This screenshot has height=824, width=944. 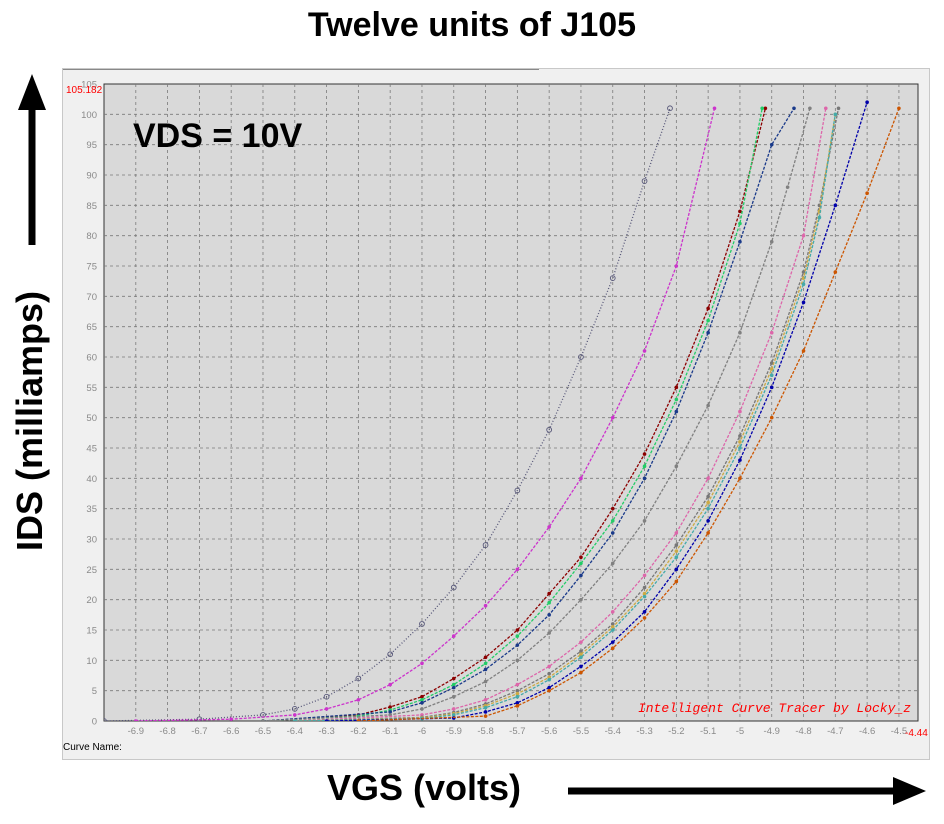 I want to click on y-tick-label: 15, so click(x=91, y=631).